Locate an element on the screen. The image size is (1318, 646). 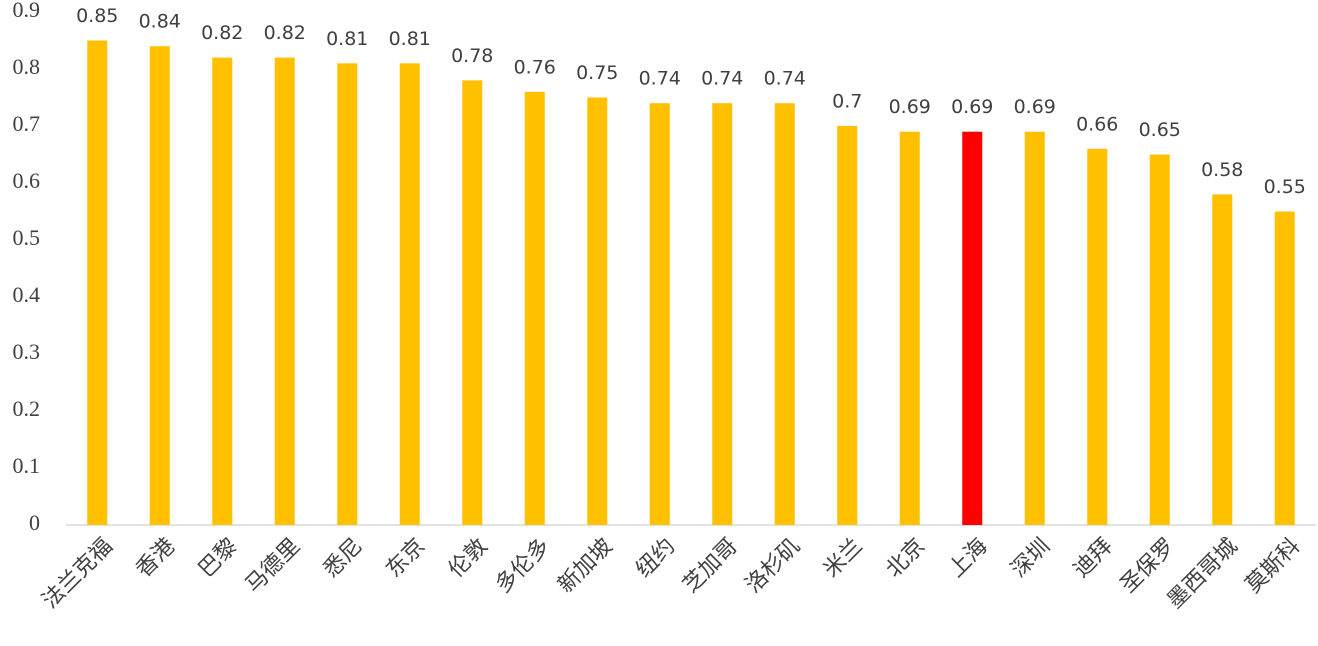
y-tick-label: 0 is located at coordinates (34, 522).